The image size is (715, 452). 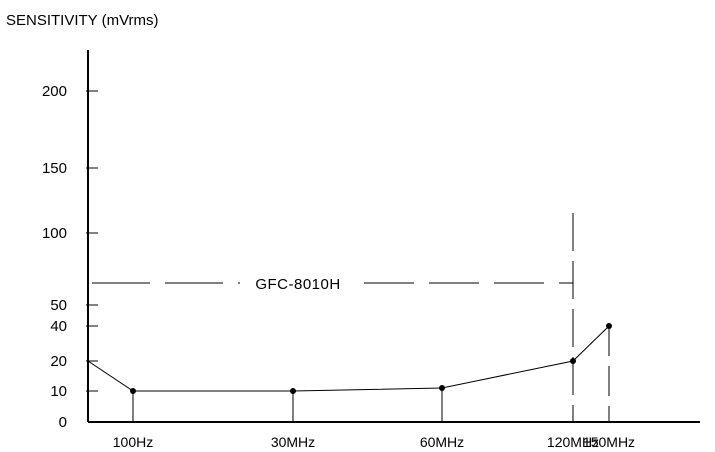 What do you see at coordinates (58, 391) in the screenshot?
I see `y-tick-label: 10` at bounding box center [58, 391].